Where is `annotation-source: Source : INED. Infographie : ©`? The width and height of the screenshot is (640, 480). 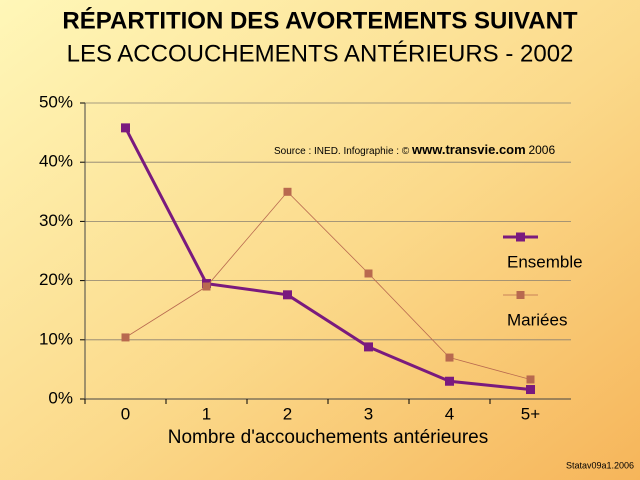
annotation-source: Source : INED. Infographie : © is located at coordinates (342, 151).